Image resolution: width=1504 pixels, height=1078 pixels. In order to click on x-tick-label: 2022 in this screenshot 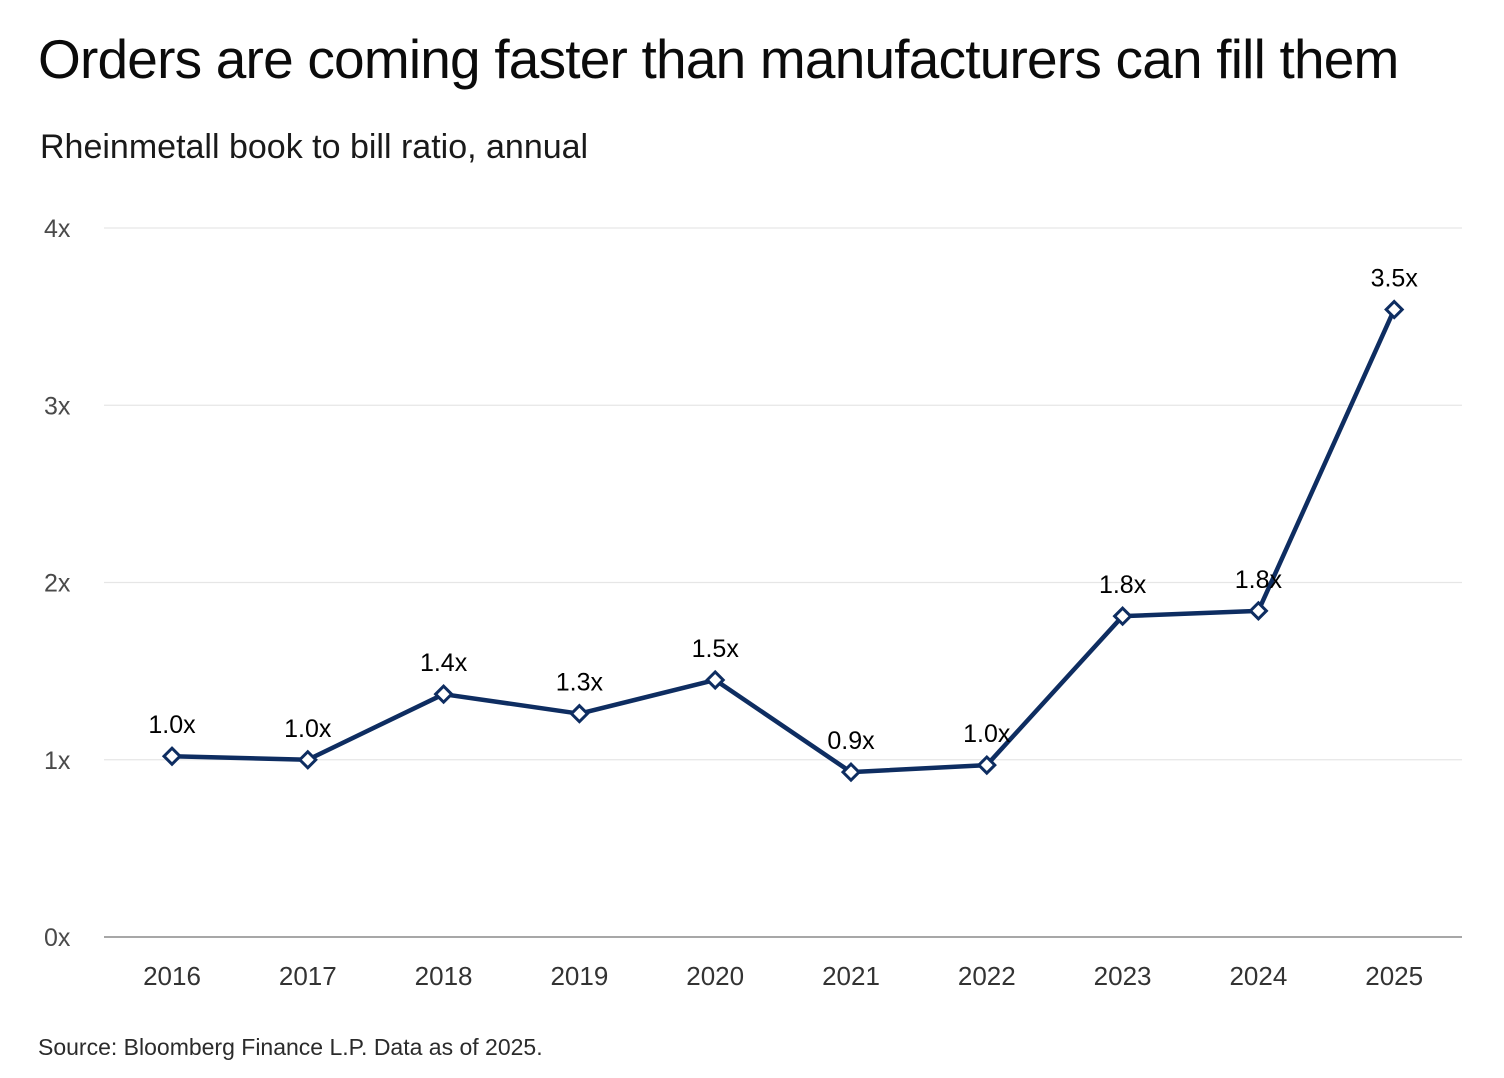, I will do `click(987, 976)`.